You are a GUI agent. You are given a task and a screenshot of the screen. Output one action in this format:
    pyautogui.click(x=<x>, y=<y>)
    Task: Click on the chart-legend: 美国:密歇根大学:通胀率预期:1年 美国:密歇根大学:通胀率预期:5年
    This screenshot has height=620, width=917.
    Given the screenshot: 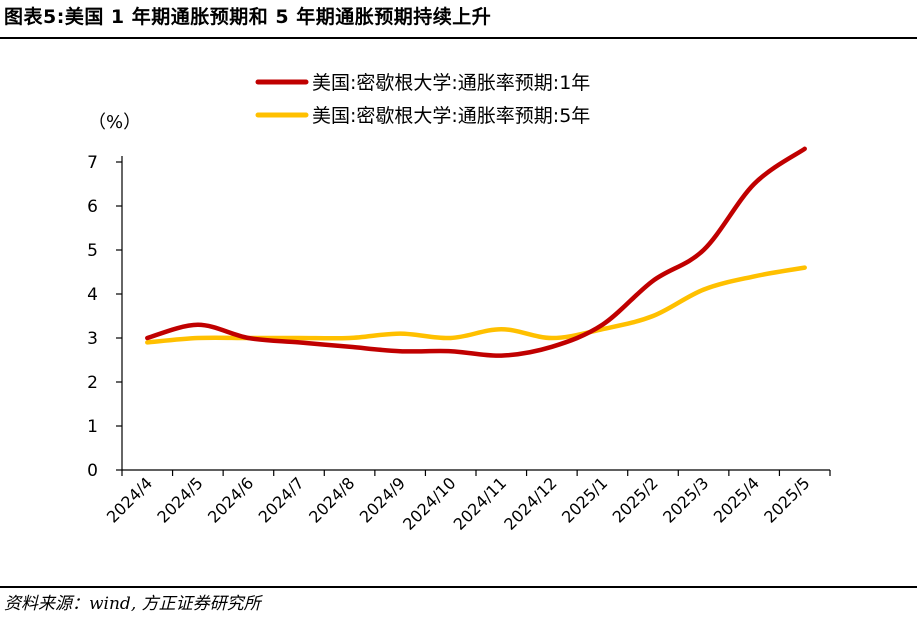 What is the action you would take?
    pyautogui.click(x=422, y=99)
    